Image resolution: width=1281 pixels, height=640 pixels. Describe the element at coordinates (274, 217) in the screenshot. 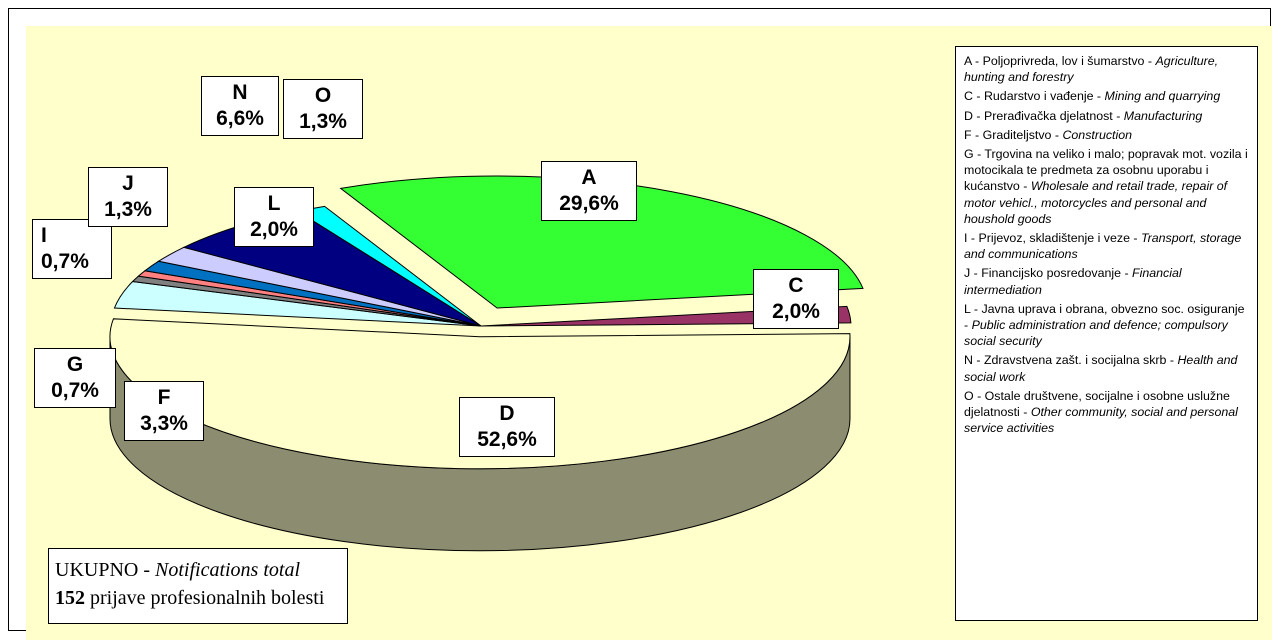

I see `label-slice-l: L 2,0%` at that location.